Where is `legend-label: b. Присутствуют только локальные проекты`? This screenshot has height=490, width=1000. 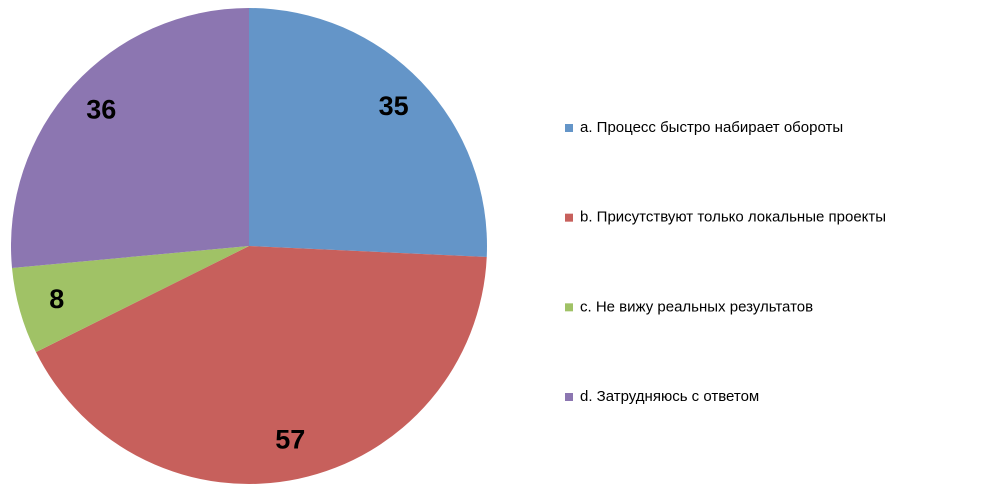
legend-label: b. Присутствуют только локальные проекты is located at coordinates (733, 217).